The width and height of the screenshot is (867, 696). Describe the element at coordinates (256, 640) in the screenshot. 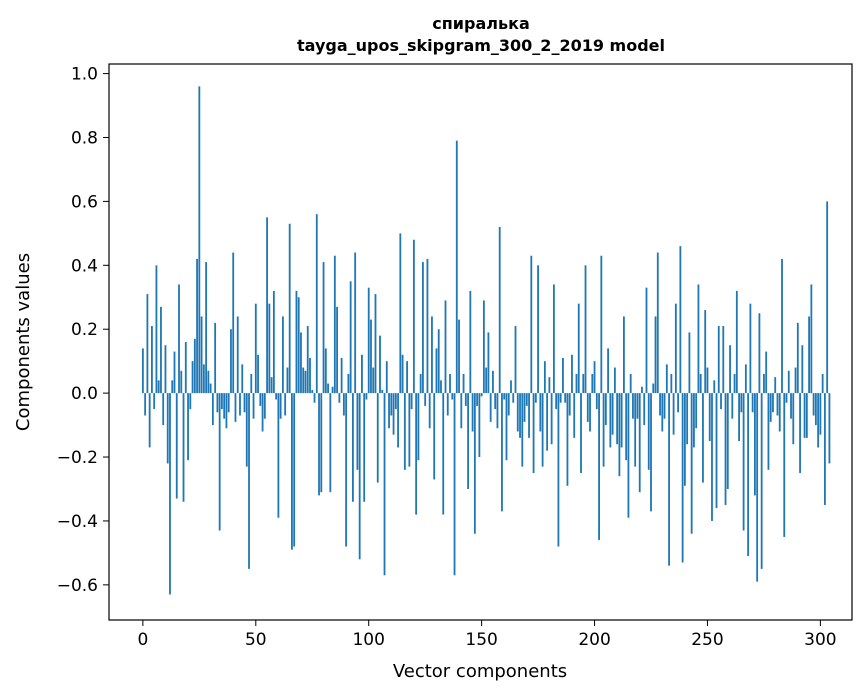

I see `x-tick-label: 50` at that location.